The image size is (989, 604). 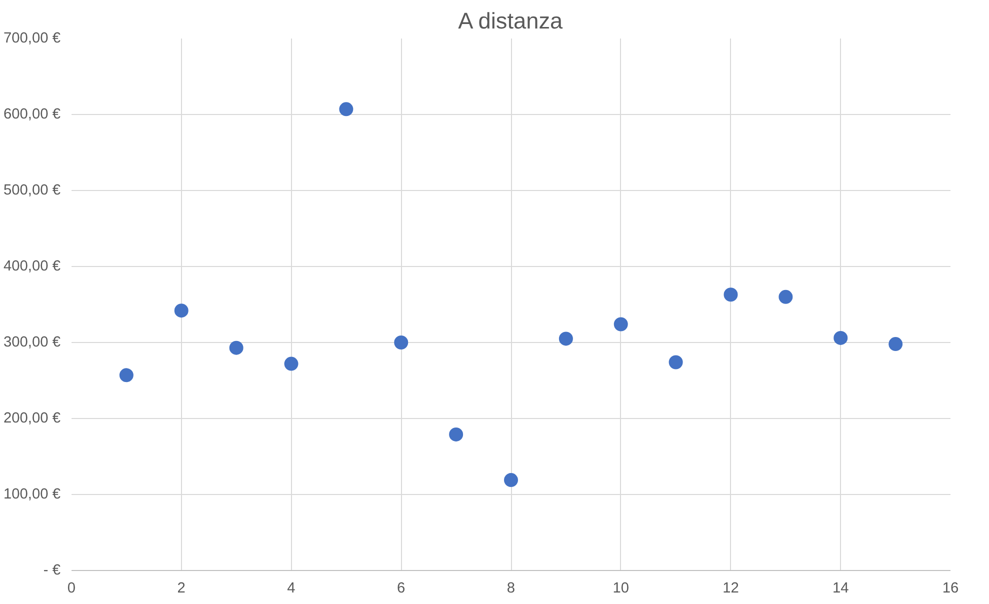 I want to click on x-tick-label: 12, so click(x=730, y=588).